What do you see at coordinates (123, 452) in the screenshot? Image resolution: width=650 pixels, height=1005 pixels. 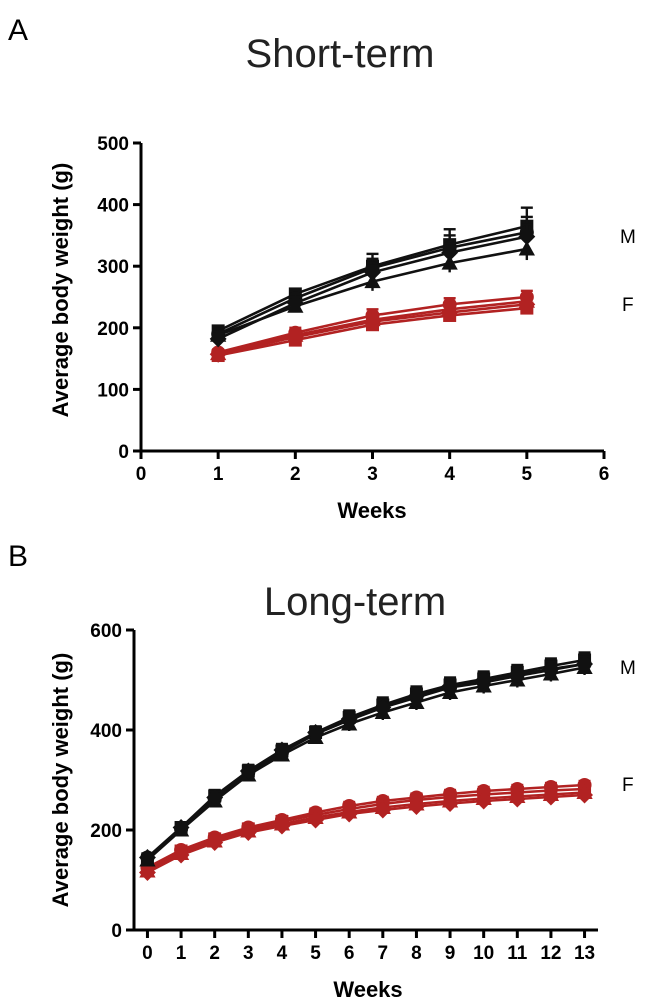 I see `panel-a-y-tick-label: 0` at bounding box center [123, 452].